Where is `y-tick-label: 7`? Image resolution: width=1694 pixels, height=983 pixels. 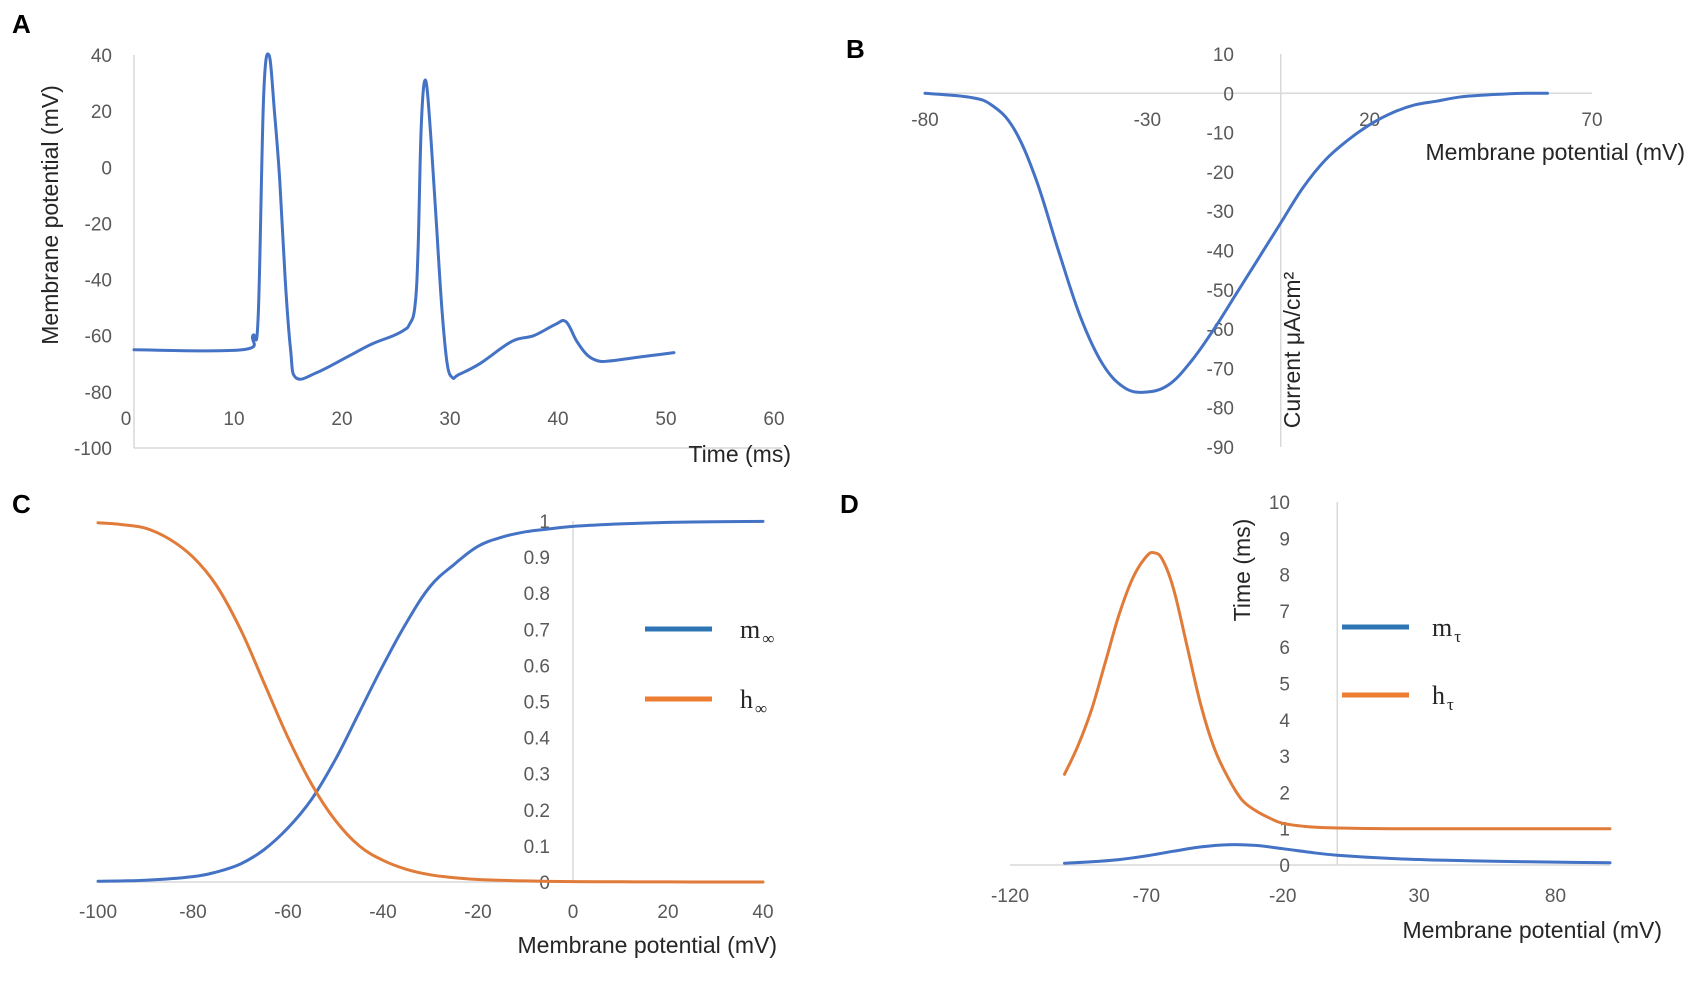
y-tick-label: 7 is located at coordinates (1284, 612).